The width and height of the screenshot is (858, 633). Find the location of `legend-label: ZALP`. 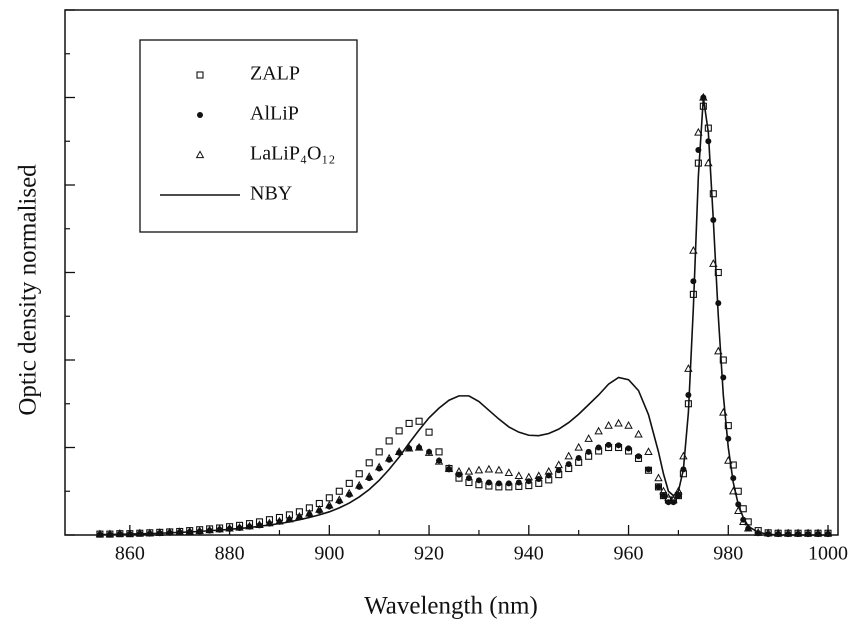

legend-label: ZALP is located at coordinates (275, 74).